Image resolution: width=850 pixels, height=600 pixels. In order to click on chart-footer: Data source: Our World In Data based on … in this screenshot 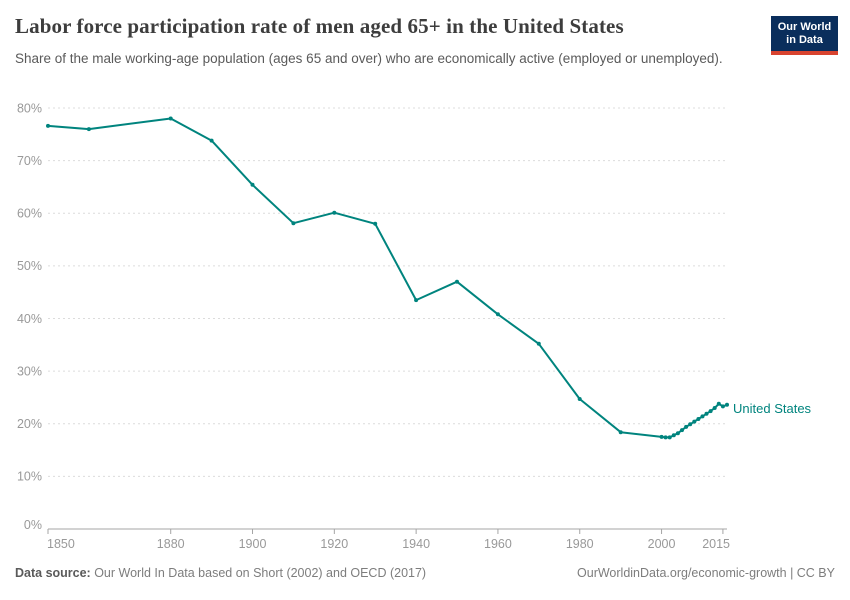, I will do `click(425, 573)`.